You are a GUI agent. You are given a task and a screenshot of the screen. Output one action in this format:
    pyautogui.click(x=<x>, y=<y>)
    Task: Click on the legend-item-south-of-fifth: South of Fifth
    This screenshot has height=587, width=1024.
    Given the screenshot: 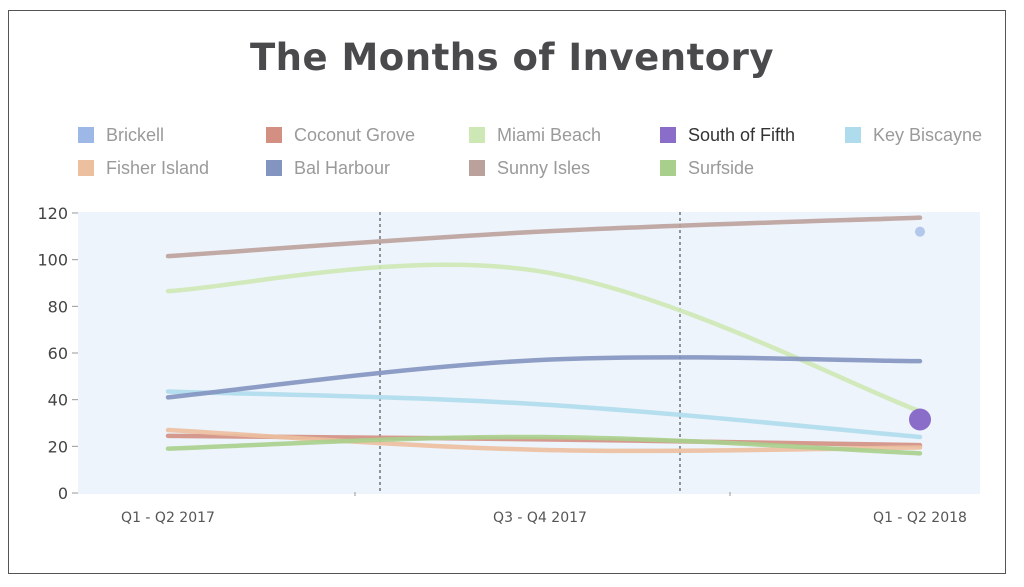 What is the action you would take?
    pyautogui.click(x=727, y=135)
    